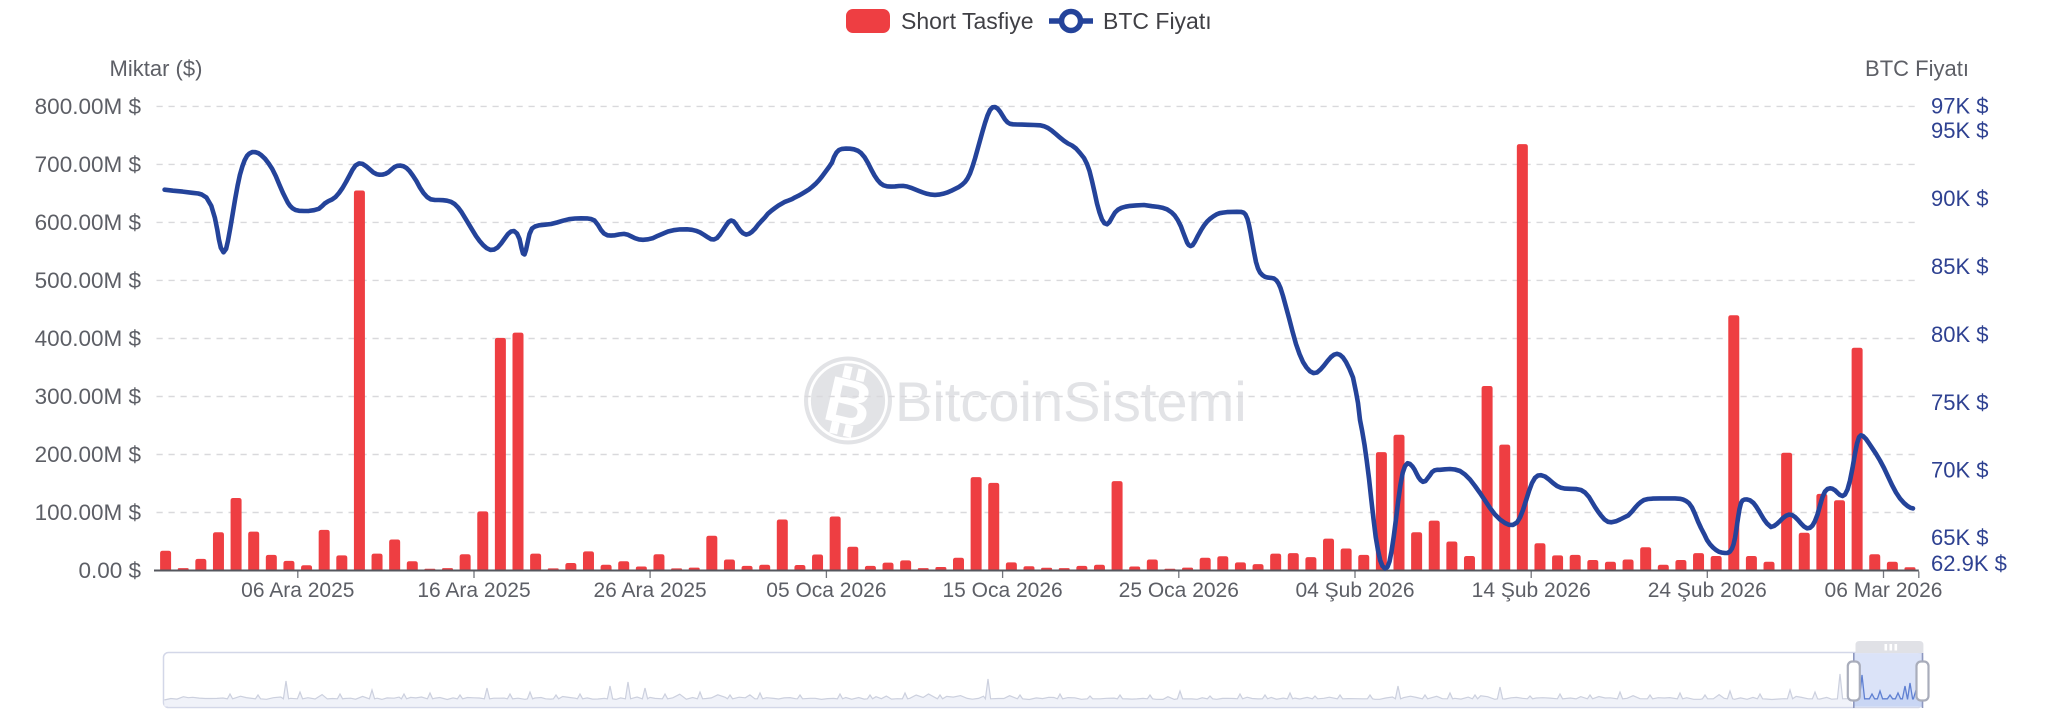  I want to click on svg-text: 70K $, so click(1960, 470).